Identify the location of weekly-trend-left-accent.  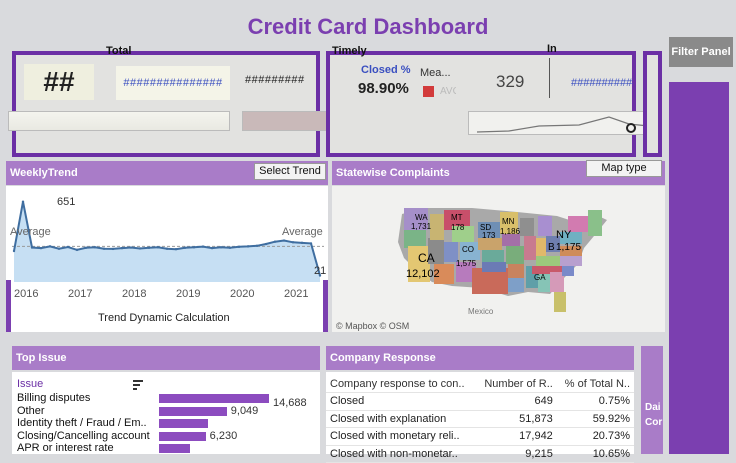
(8, 306).